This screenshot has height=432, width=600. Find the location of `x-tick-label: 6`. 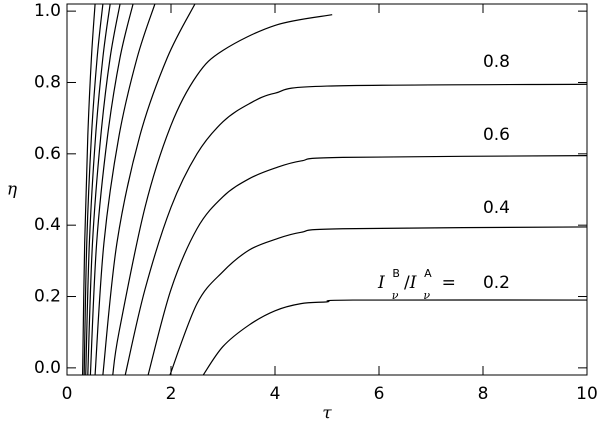

x-tick-label: 6 is located at coordinates (379, 394).